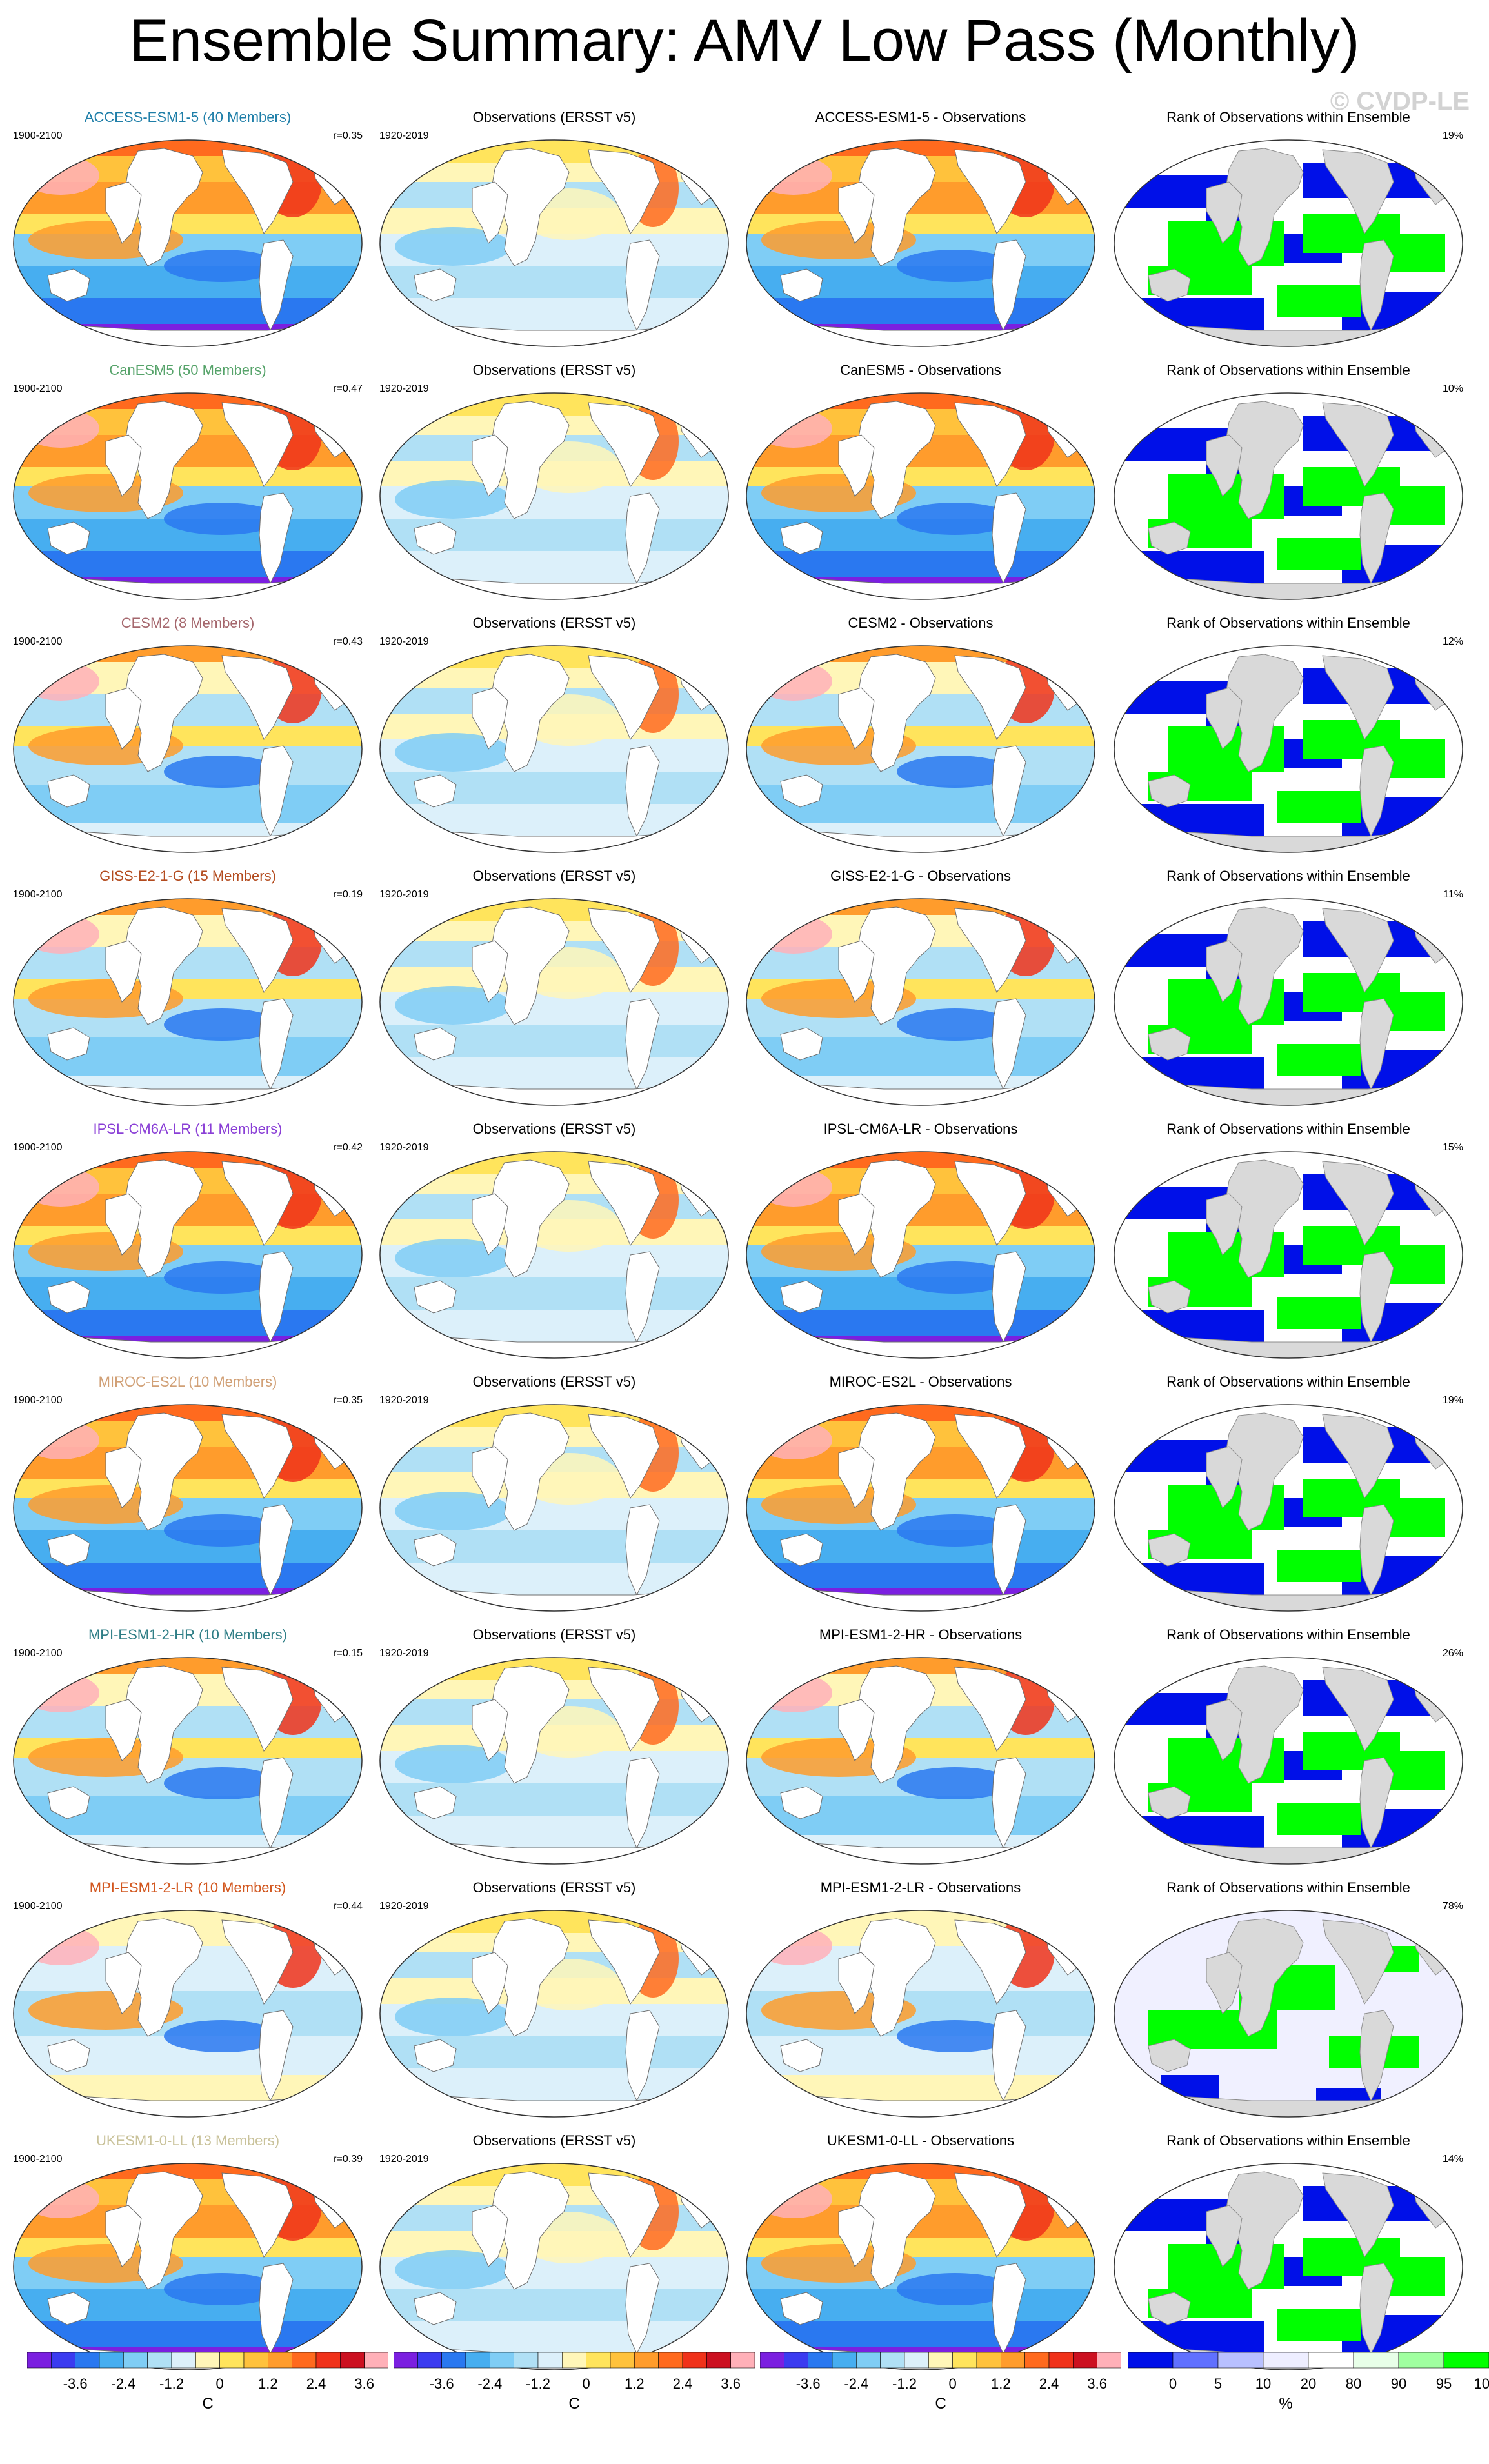  I want to click on panel-title: UKESM1-0-LL (13 Members), so click(187, 2140).